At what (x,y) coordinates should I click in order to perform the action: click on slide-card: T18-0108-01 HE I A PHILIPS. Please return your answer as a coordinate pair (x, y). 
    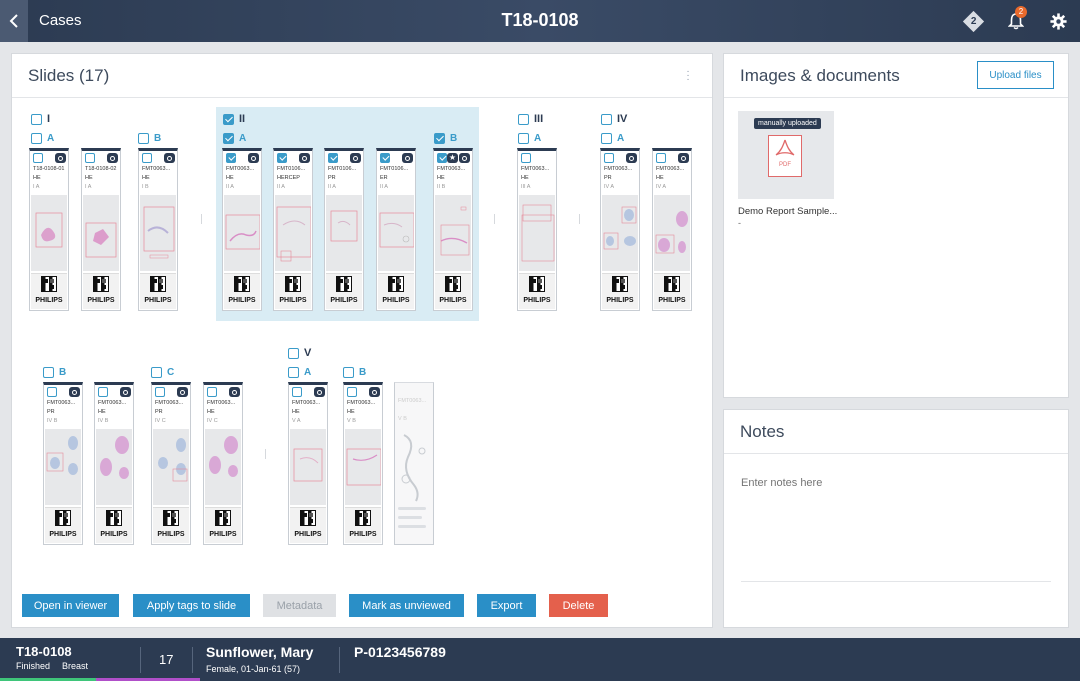
    Looking at the image, I should click on (49, 229).